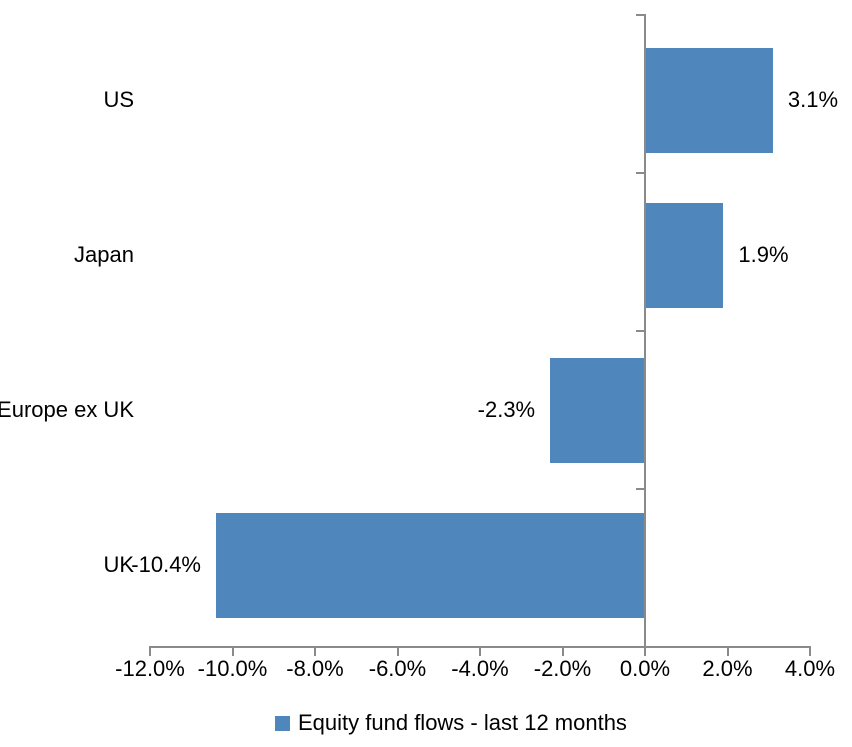  I want to click on x-tick-label: 4.0%, so click(810, 668).